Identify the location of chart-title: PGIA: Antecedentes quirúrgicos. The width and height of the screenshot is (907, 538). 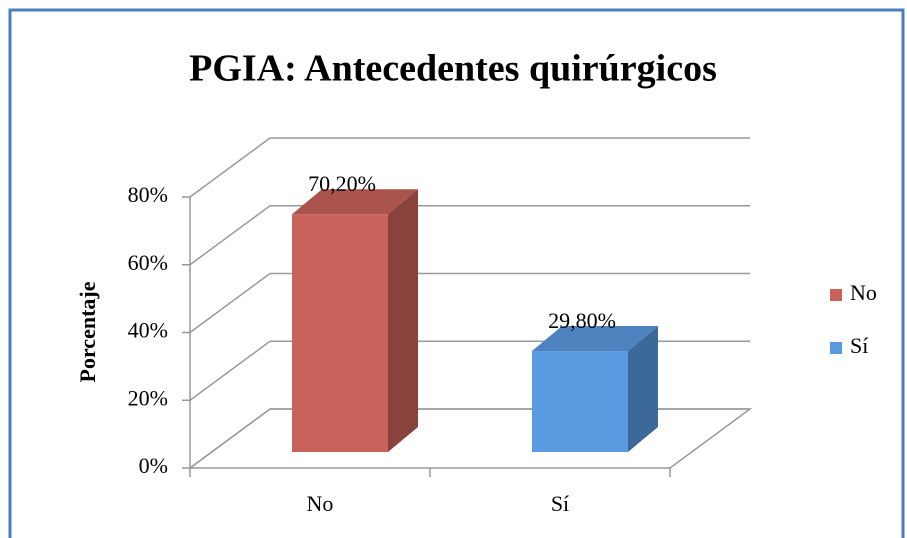
(453, 69).